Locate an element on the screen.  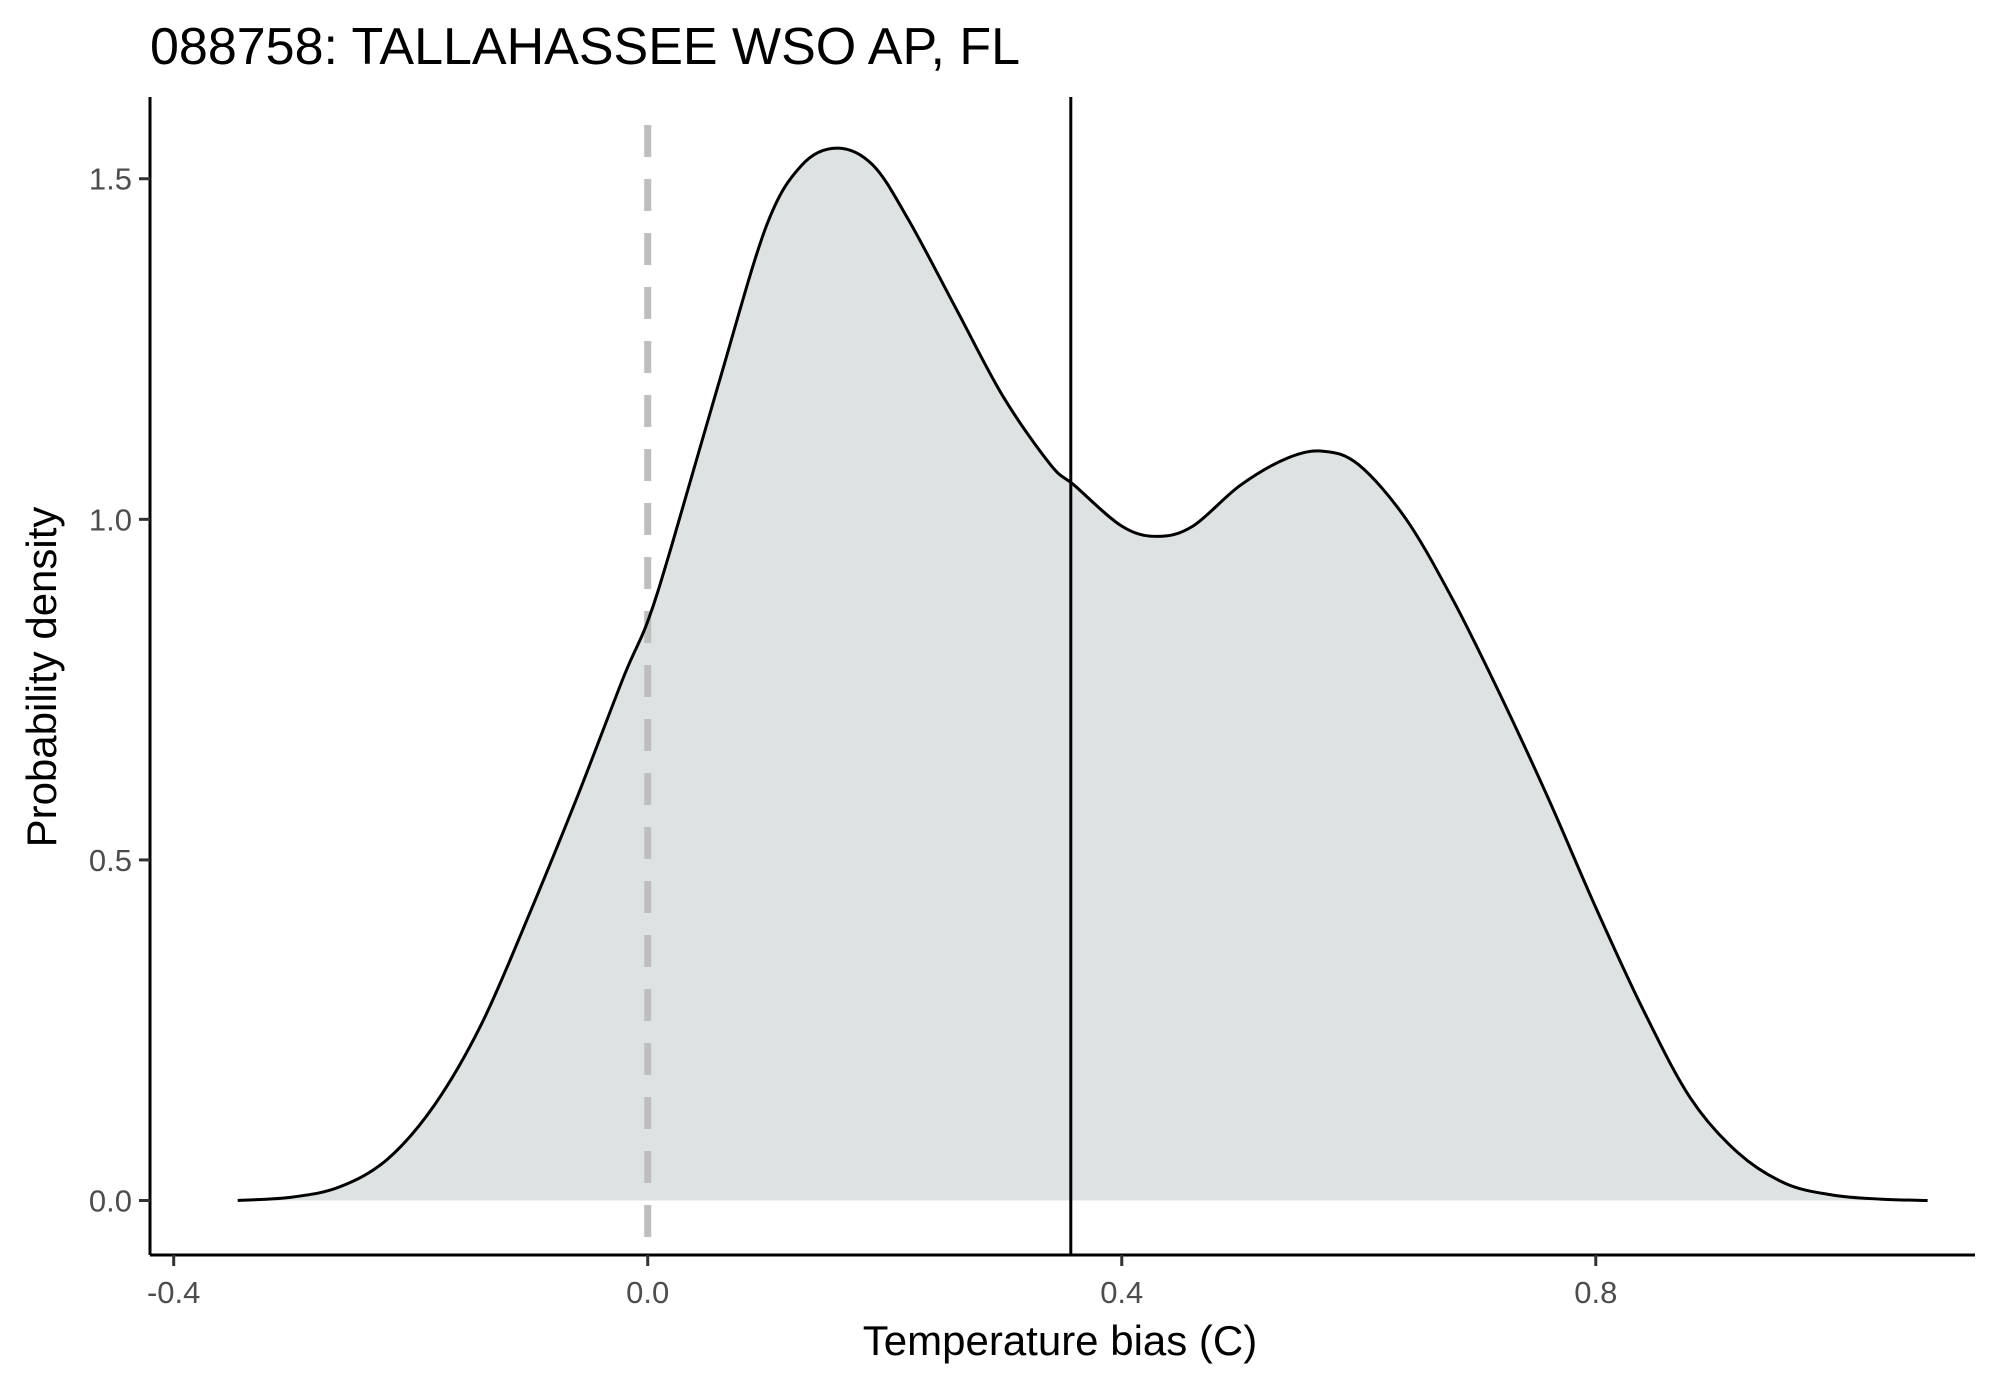
y-tick-label: 0.0 is located at coordinates (110, 1201).